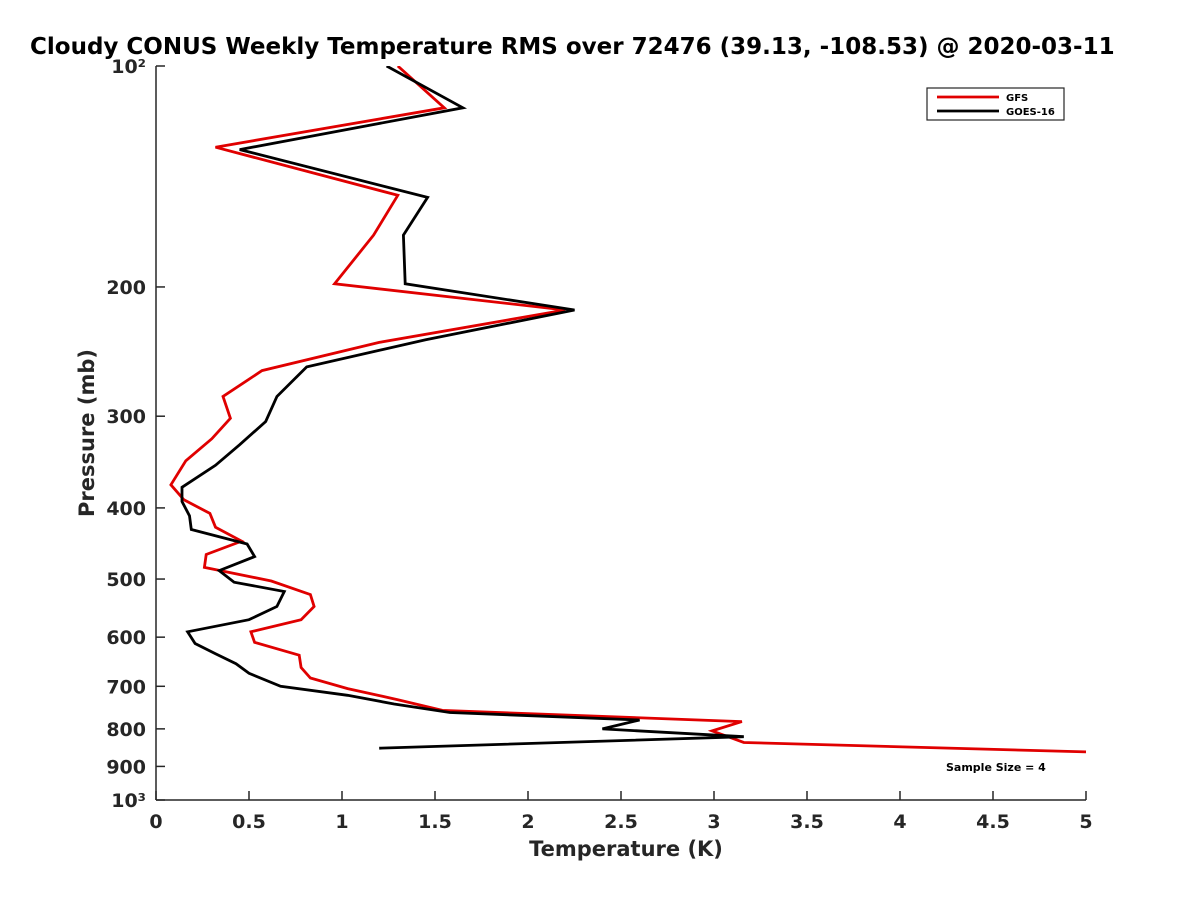 The height and width of the screenshot is (900, 1200). What do you see at coordinates (1030, 112) in the screenshot?
I see `legend-entry: GOES-16` at bounding box center [1030, 112].